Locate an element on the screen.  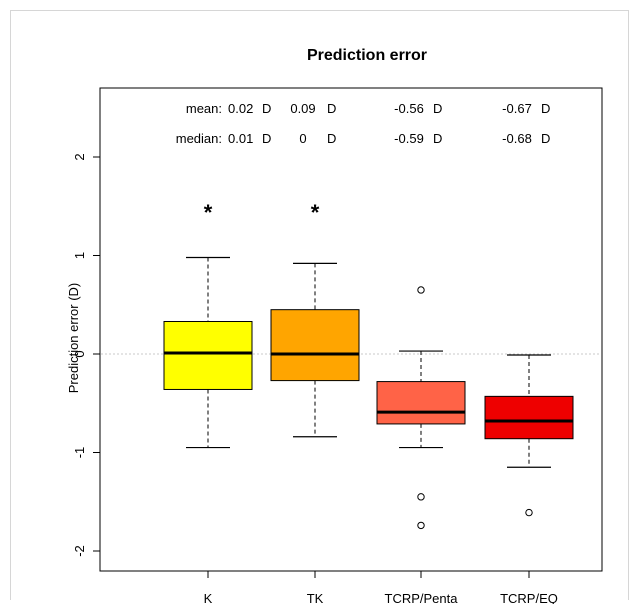
y-tick-label-2: 0 is located at coordinates (79, 353).